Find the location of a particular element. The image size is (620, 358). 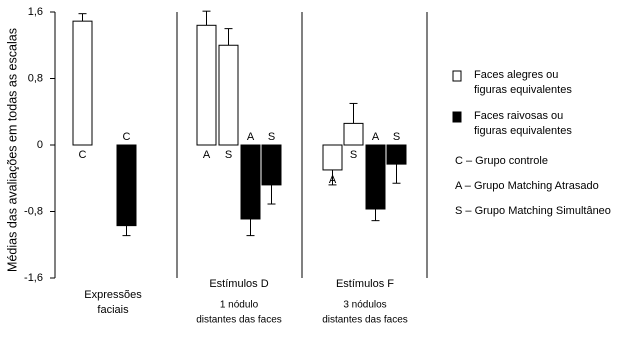

y-tick-label: 1,6 is located at coordinates (35, 12).